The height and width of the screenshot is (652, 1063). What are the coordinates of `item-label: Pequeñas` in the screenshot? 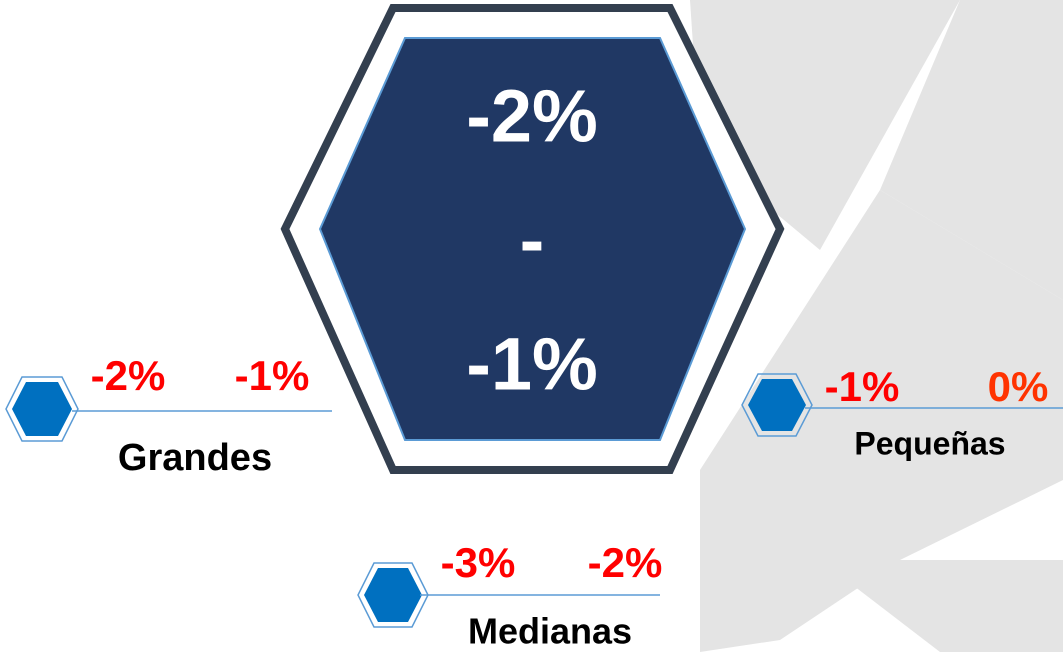 It's located at (929, 443).